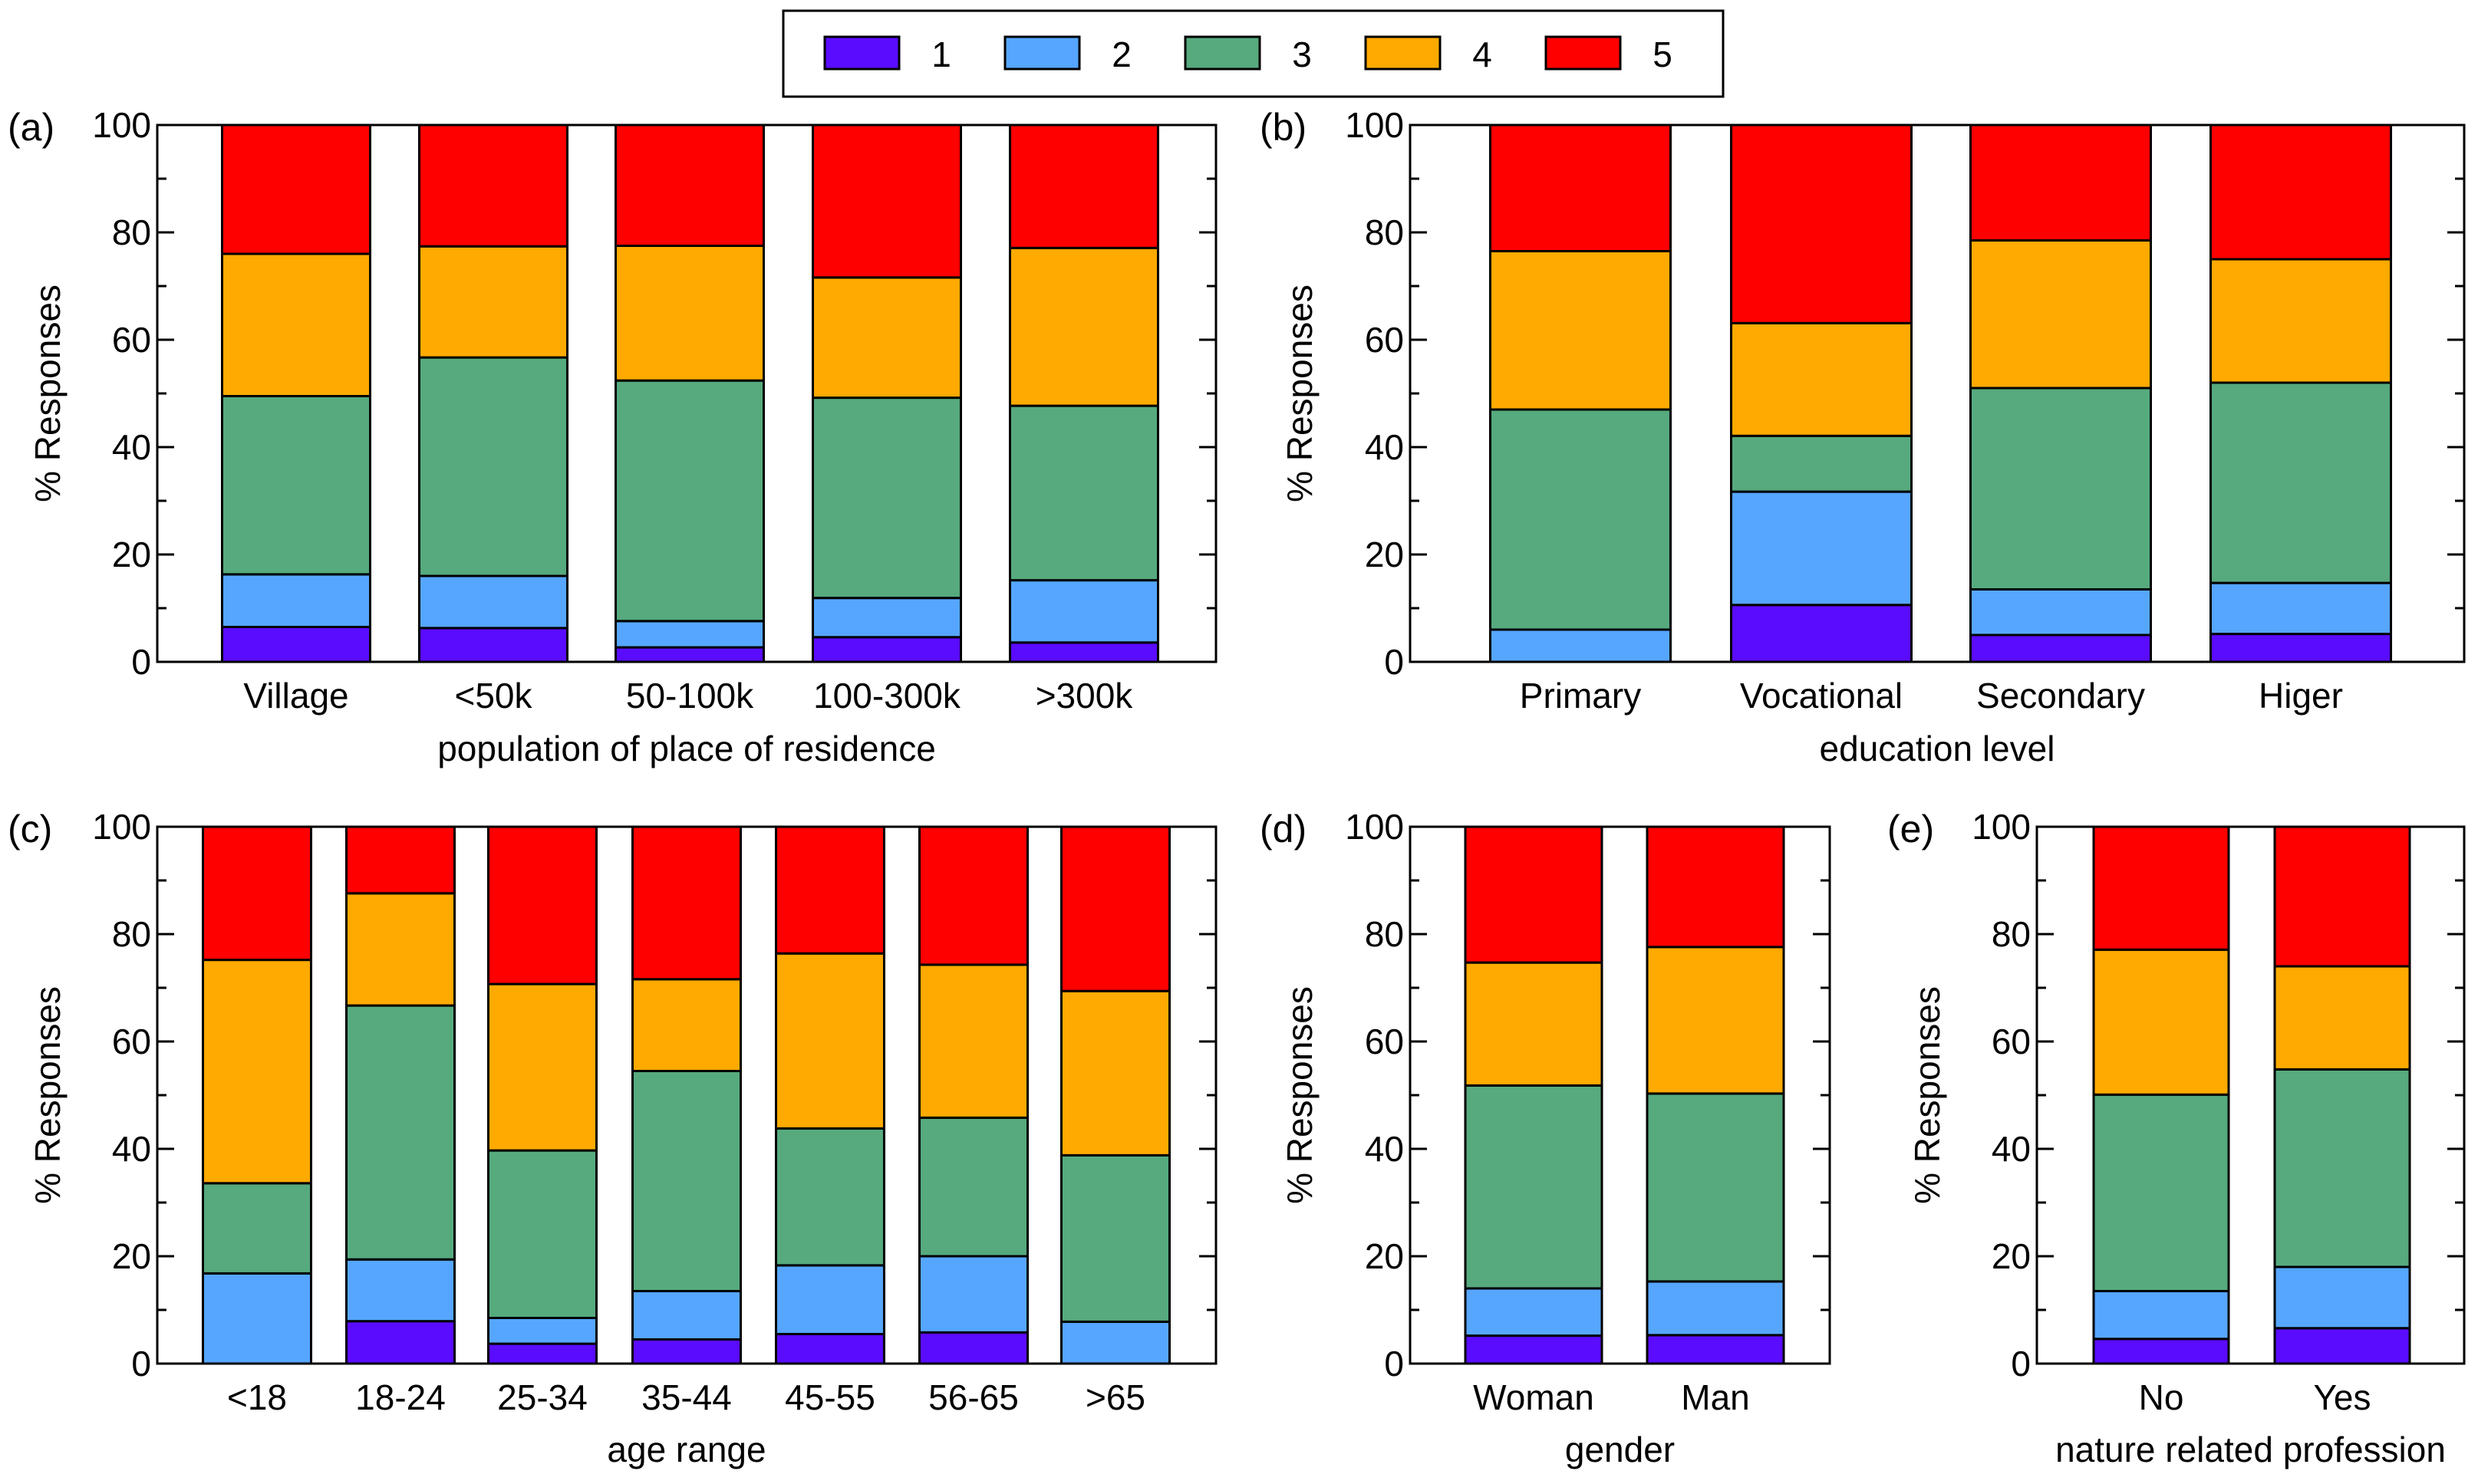 The height and width of the screenshot is (1484, 2478). I want to click on x-tick-label: >65, so click(1116, 1397).